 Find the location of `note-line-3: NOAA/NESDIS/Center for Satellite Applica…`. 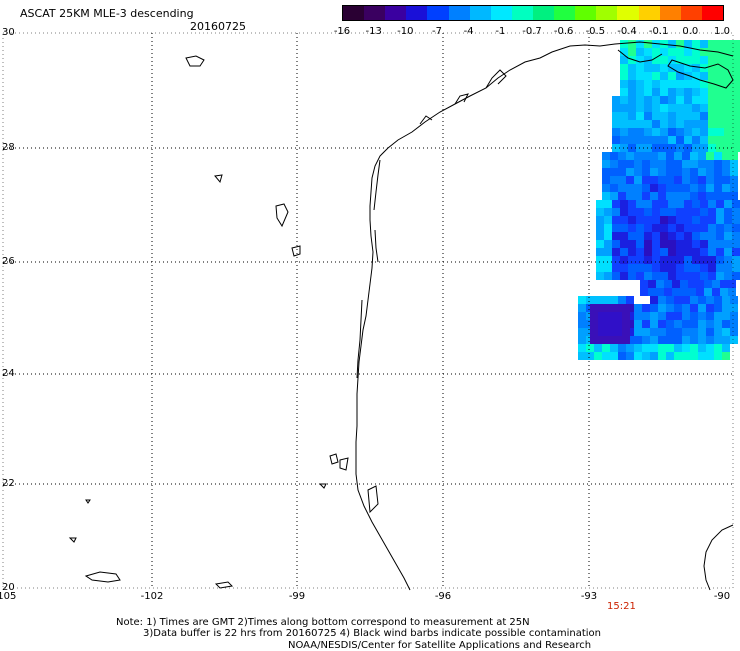

note-line-3: NOAA/NESDIS/Center for Satellite Applica… is located at coordinates (440, 645).